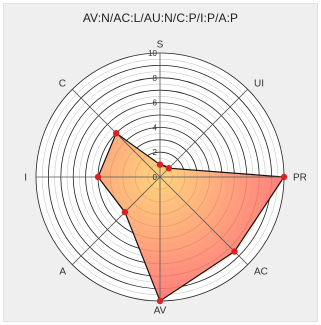 The height and width of the screenshot is (325, 321). Describe the element at coordinates (155, 127) in the screenshot. I see `tick-label: 4` at that location.